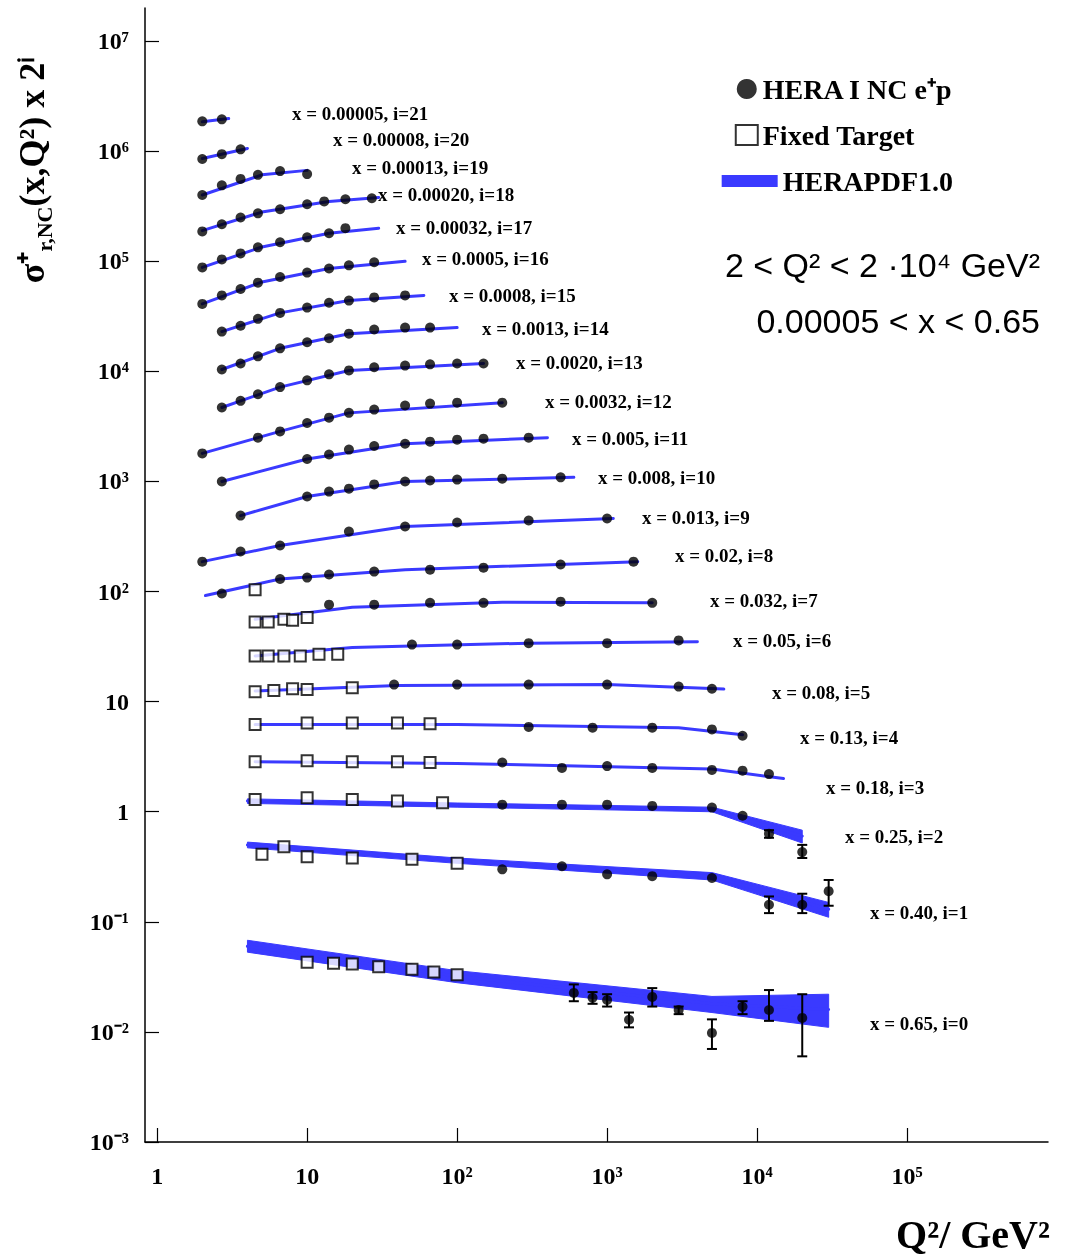  Describe the element at coordinates (113, 151) in the screenshot. I see `y-tick-label: 10⁶` at that location.